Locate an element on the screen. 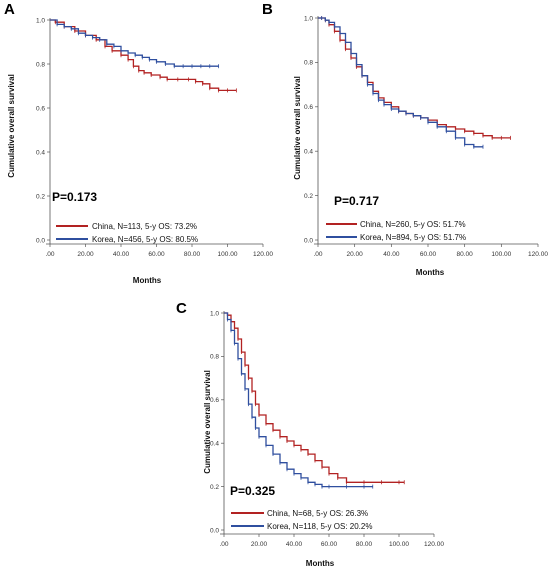  p-value-c: P=0.325 is located at coordinates (252, 491).